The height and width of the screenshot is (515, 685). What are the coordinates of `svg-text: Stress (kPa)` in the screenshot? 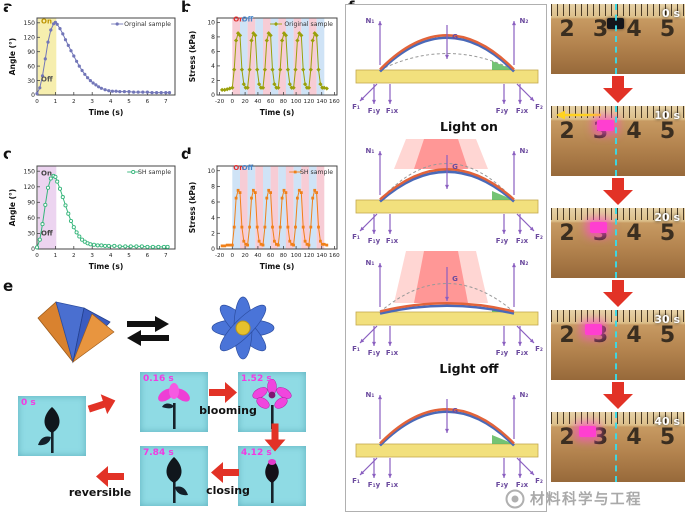 It's located at (192, 208).